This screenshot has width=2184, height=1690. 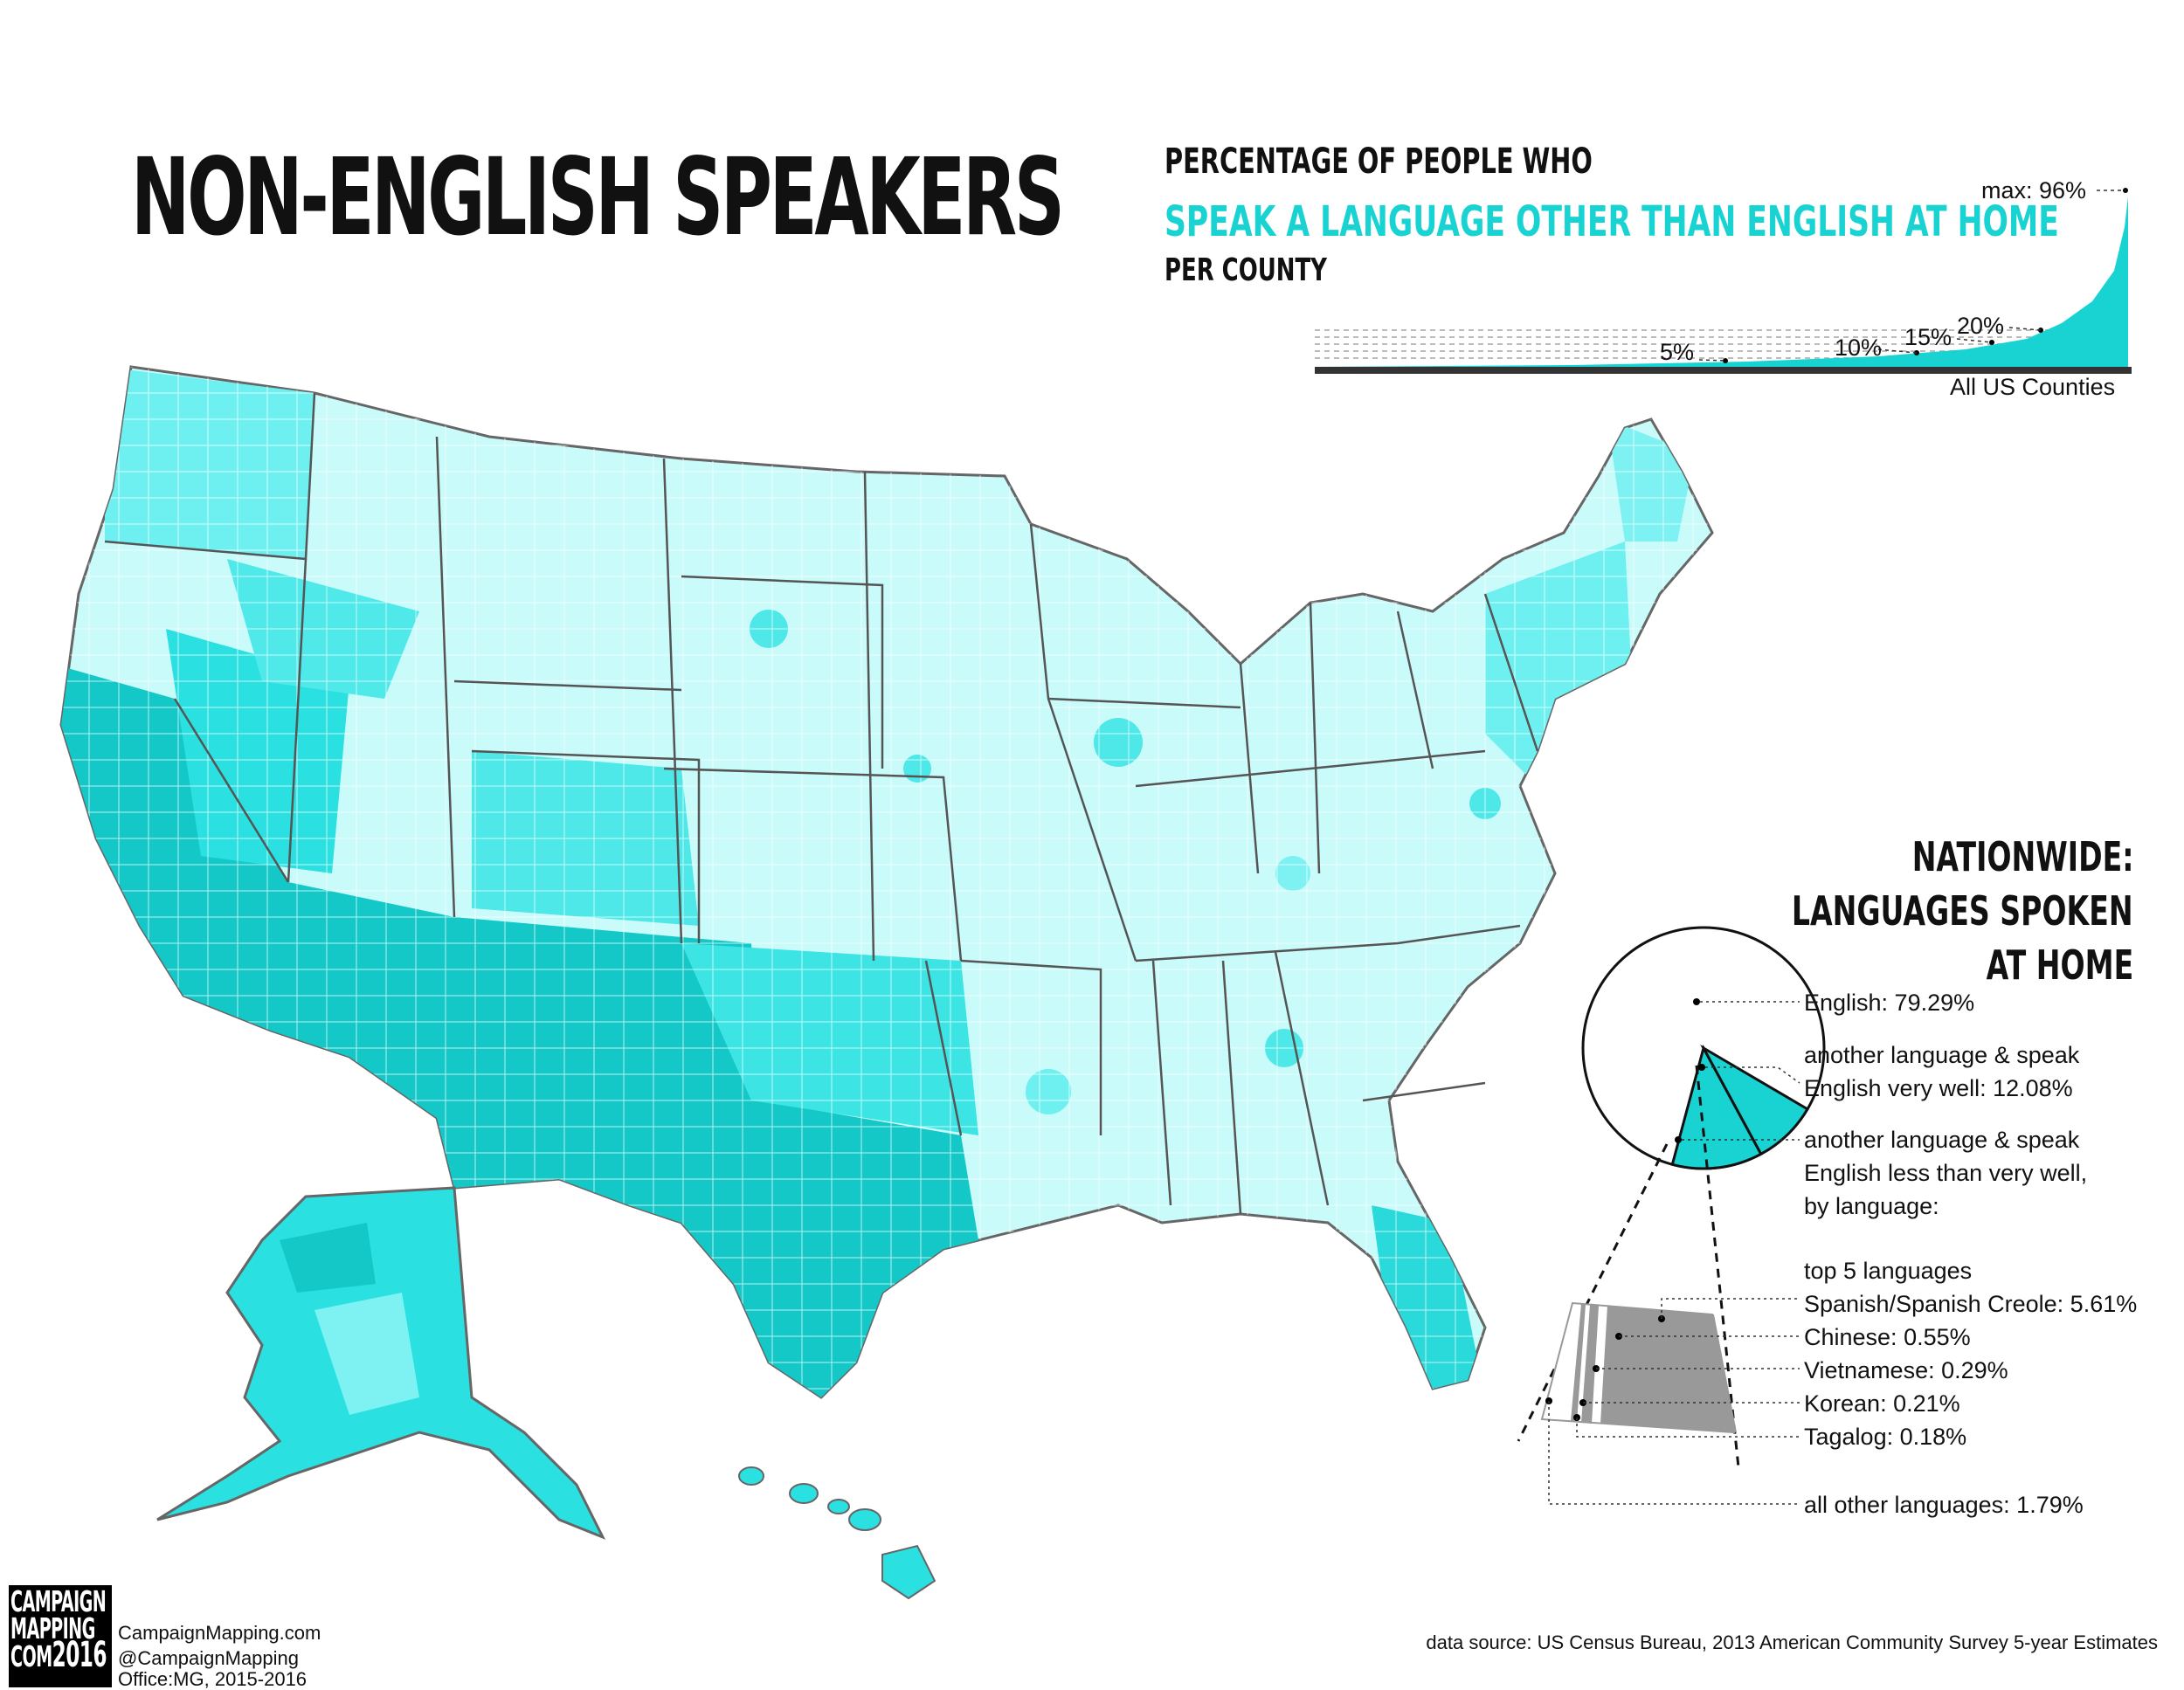 What do you see at coordinates (1668, 1369) in the screenshot?
I see `wedge-spanish` at bounding box center [1668, 1369].